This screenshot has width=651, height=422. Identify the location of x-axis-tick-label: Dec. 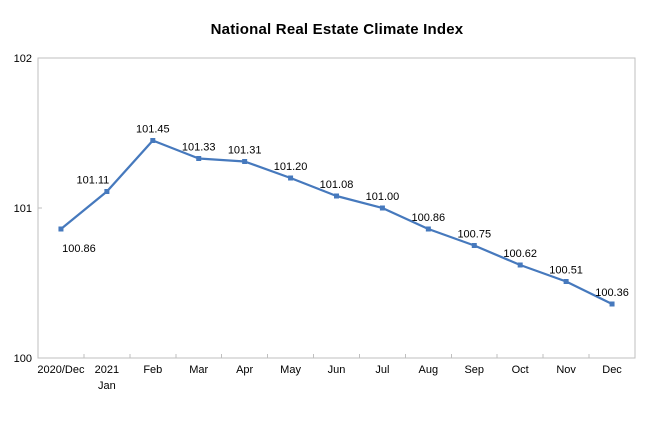
(612, 370).